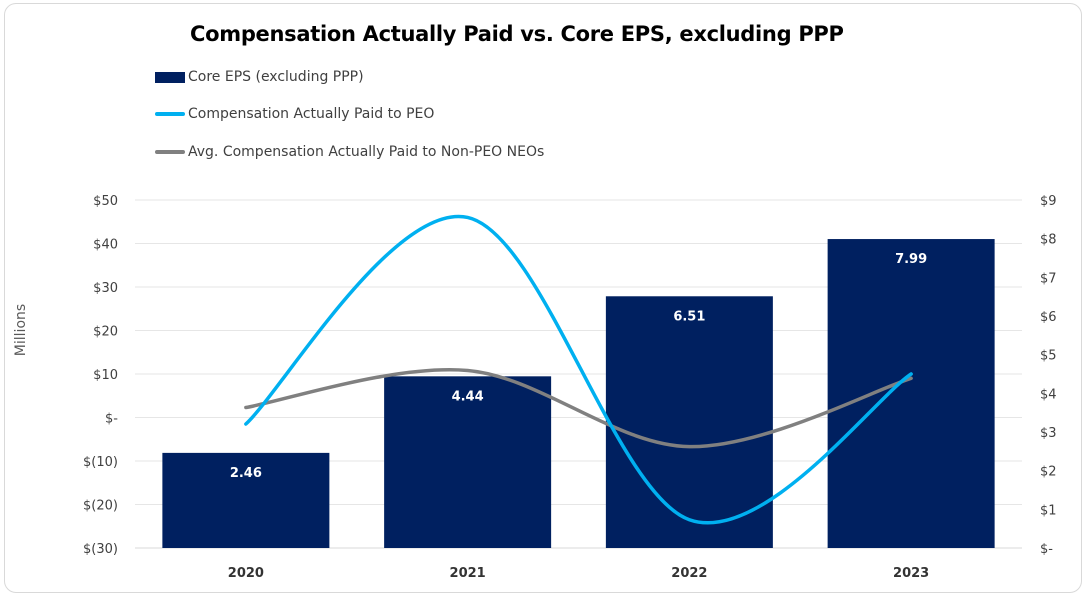 The image size is (1087, 593). Describe the element at coordinates (1048, 356) in the screenshot. I see `y-right-tick-label: $5` at that location.